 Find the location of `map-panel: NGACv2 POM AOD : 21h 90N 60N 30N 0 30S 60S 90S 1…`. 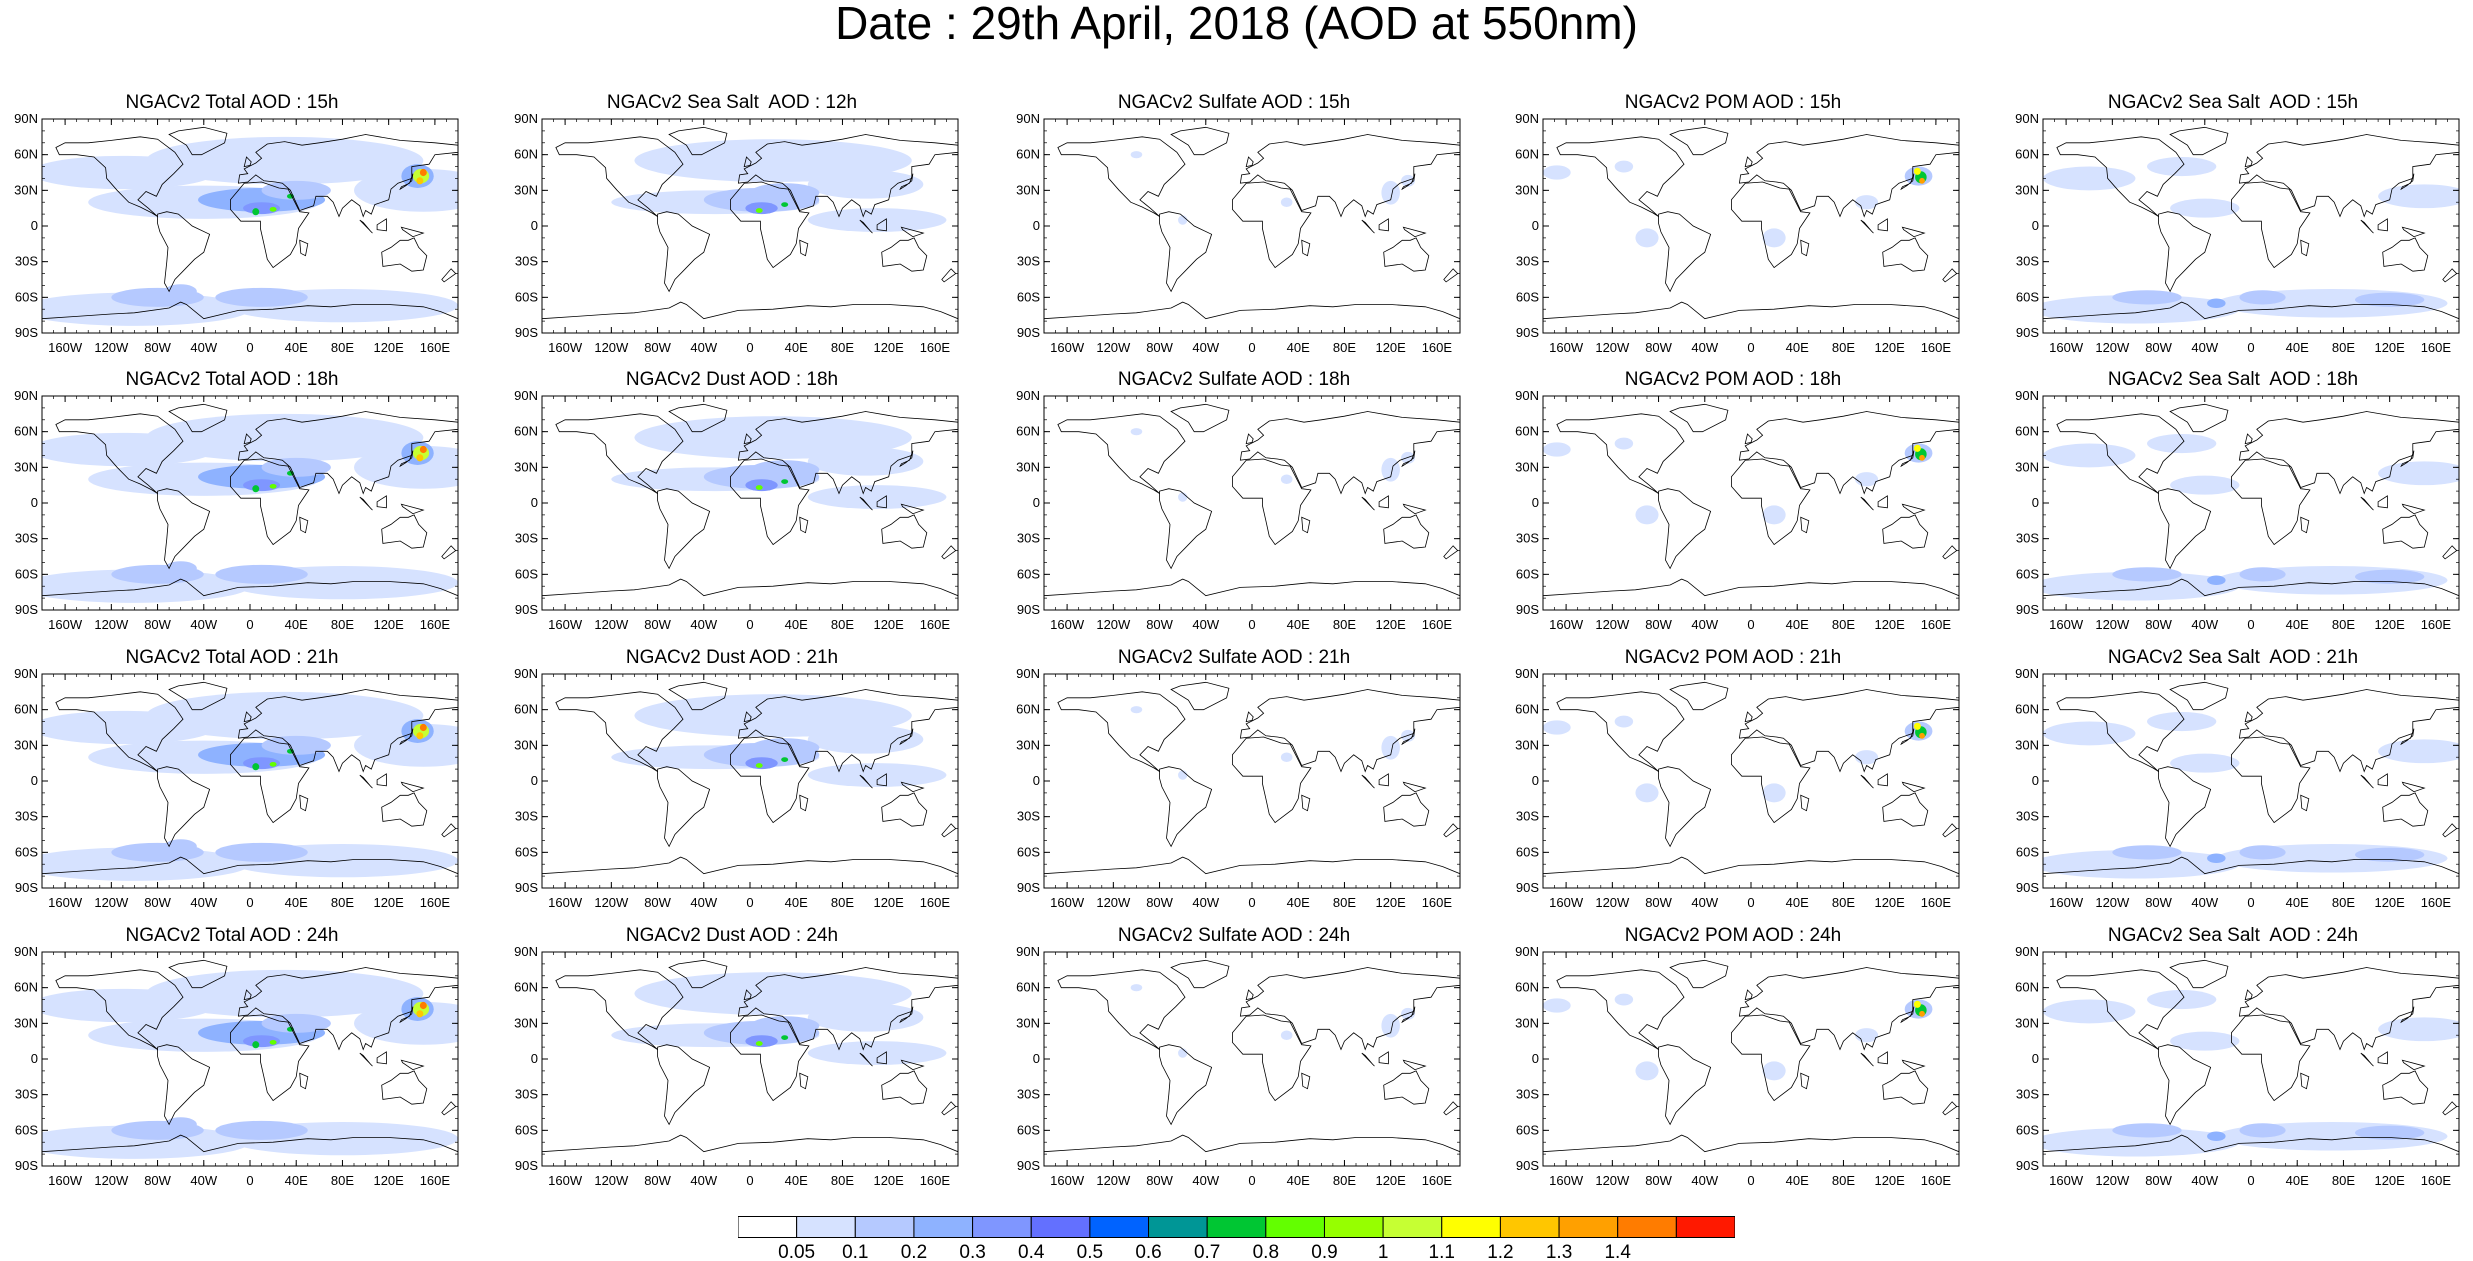

map-panel: NGACv2 POM AOD : 21h 90N 60N 30N 0 30S 60S 90S 1… is located at coordinates (1733, 784).